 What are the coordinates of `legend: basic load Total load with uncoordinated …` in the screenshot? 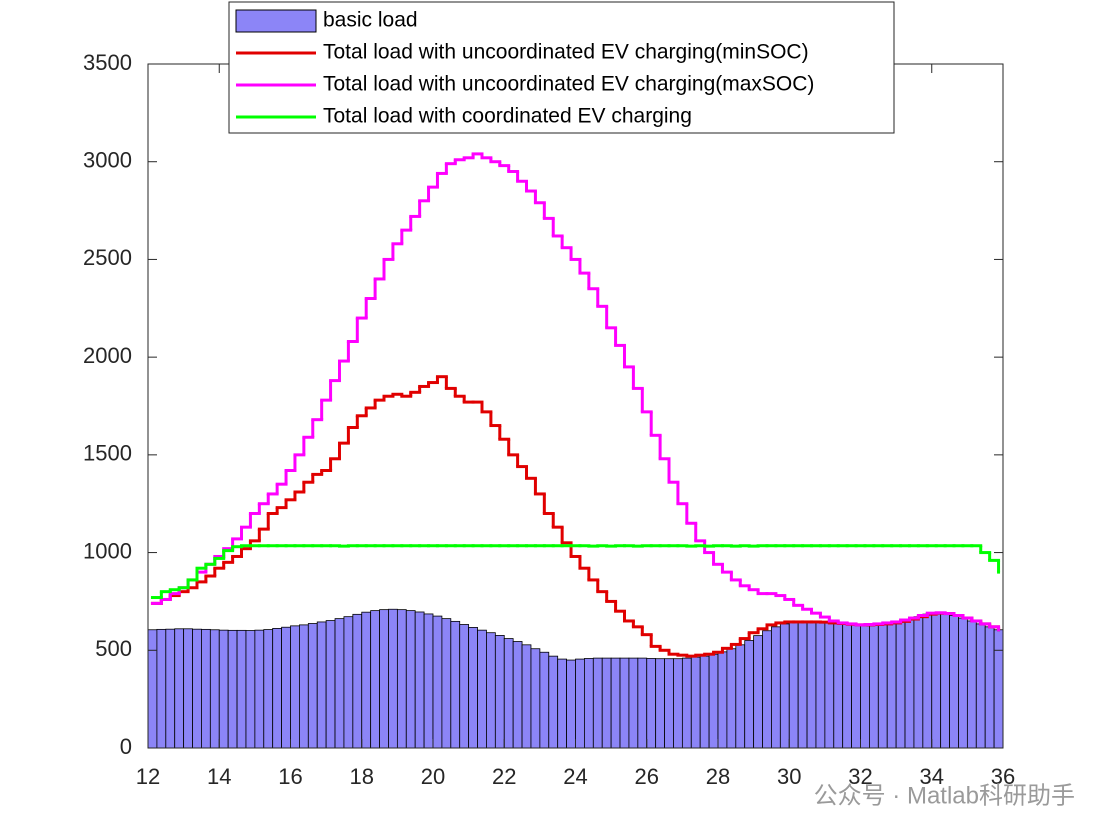 It's located at (561, 67).